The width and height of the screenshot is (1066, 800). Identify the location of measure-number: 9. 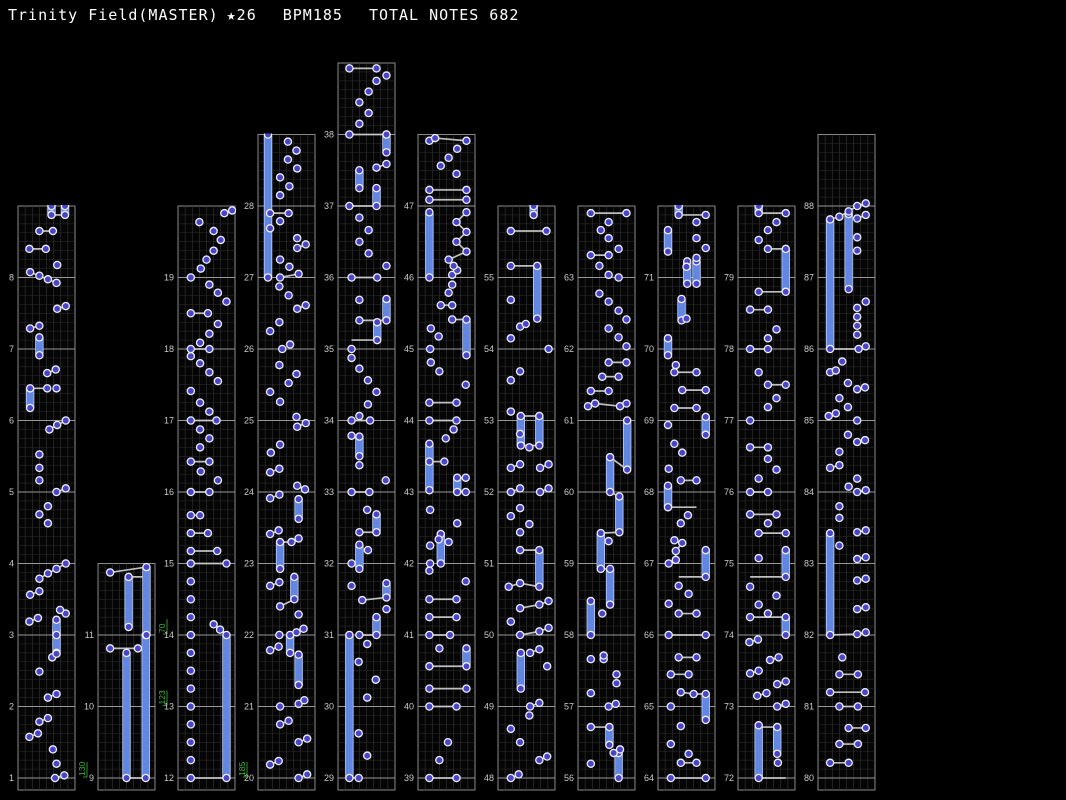
(91, 778).